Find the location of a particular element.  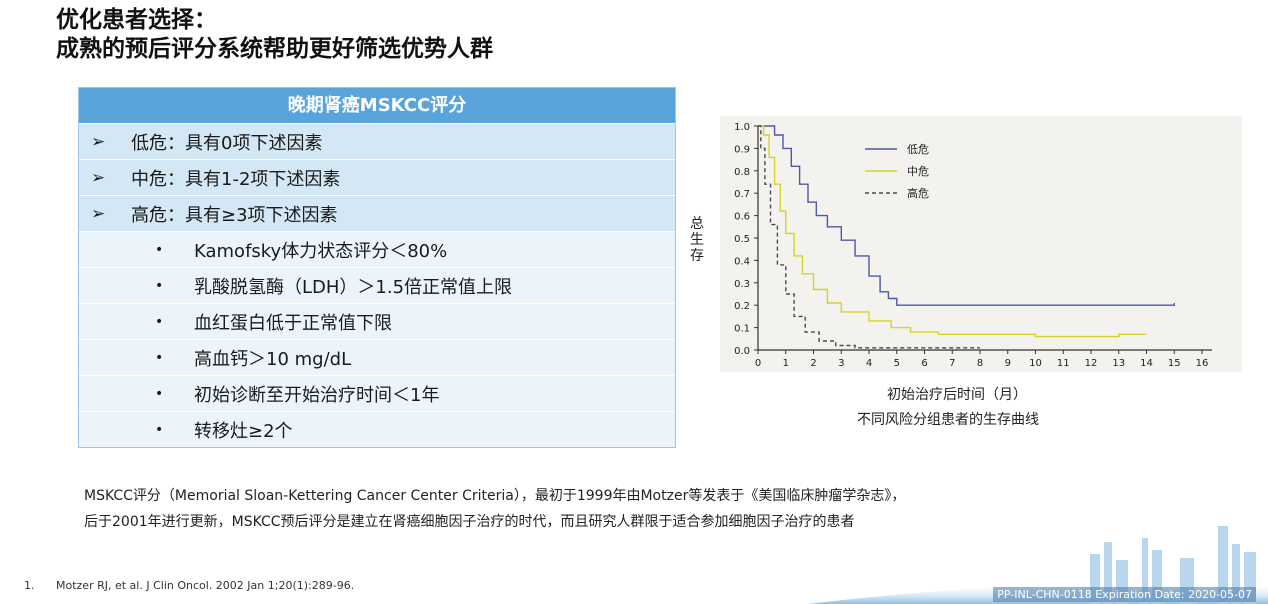

legend-label-0: 低危 is located at coordinates (918, 149).